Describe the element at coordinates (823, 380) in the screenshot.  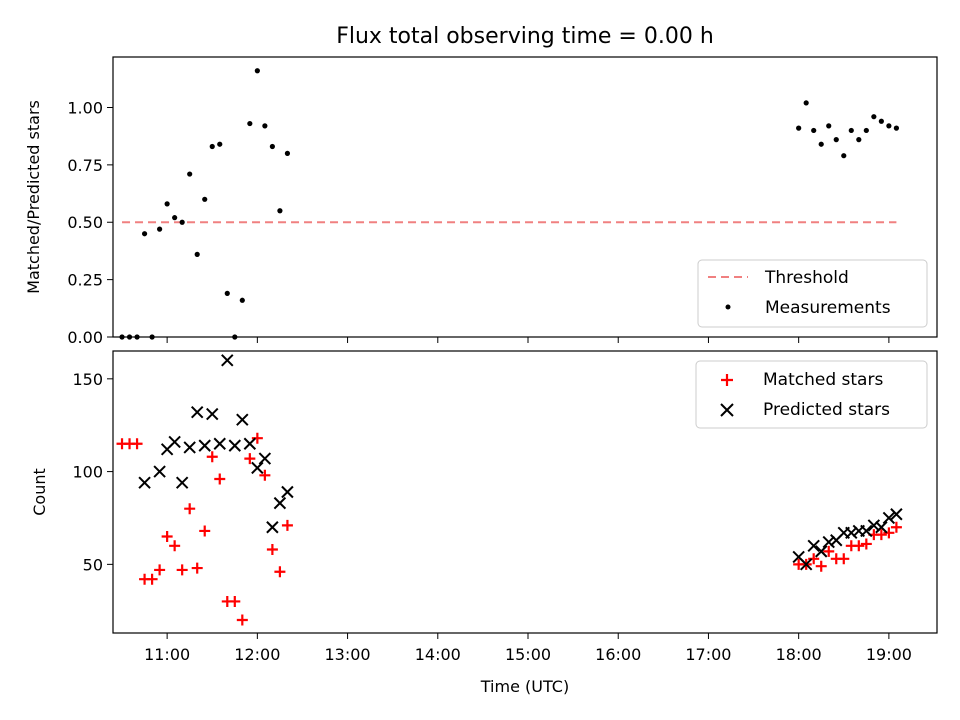
I see `legend-matched-label: Matched stars` at that location.